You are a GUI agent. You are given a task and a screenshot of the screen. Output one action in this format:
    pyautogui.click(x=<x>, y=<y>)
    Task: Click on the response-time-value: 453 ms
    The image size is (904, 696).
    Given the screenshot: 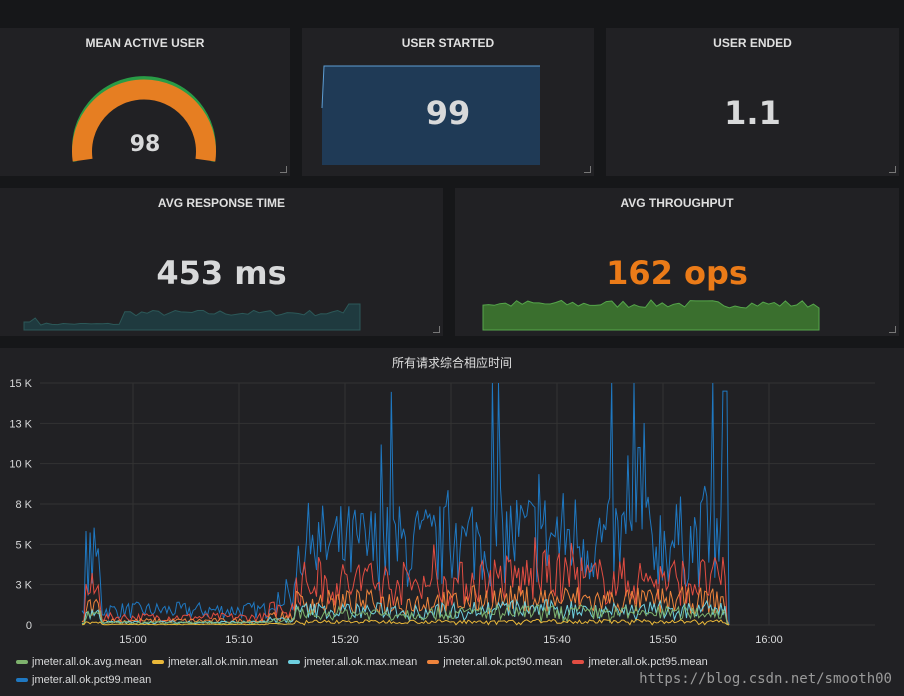 What is the action you would take?
    pyautogui.click(x=221, y=273)
    